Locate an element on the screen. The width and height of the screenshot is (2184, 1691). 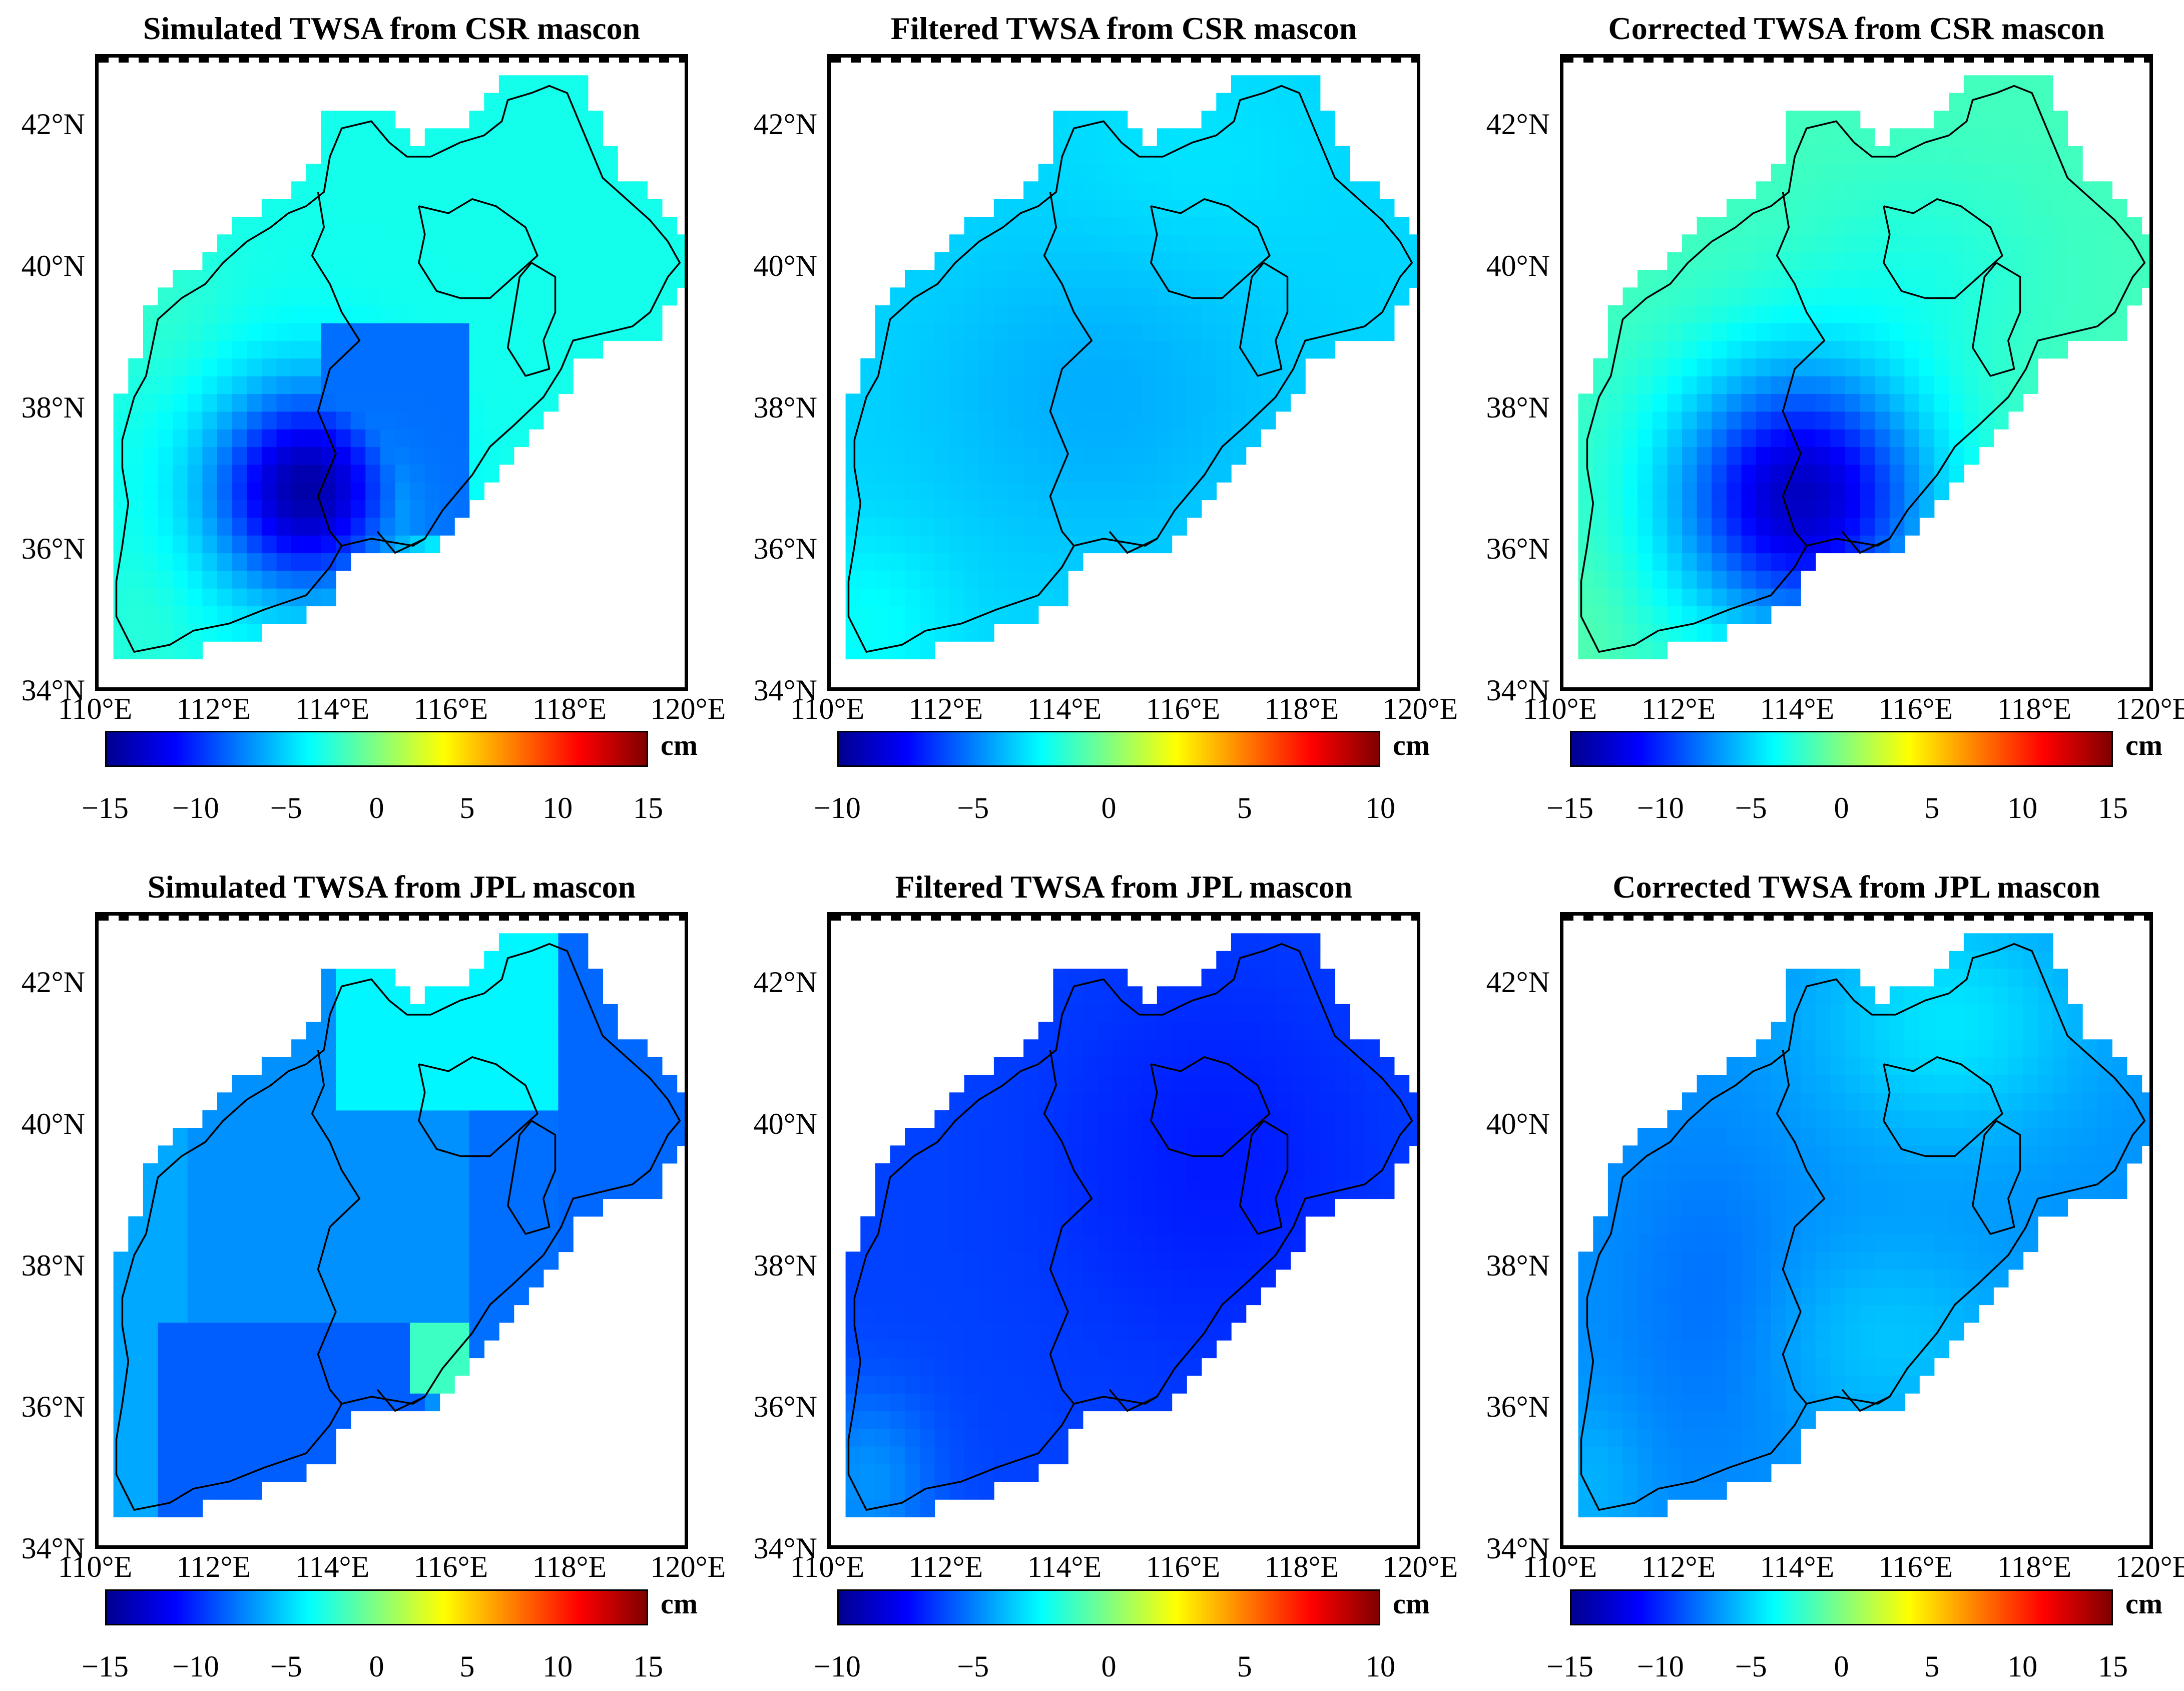
latitude-label: 34°N is located at coordinates (1518, 690).